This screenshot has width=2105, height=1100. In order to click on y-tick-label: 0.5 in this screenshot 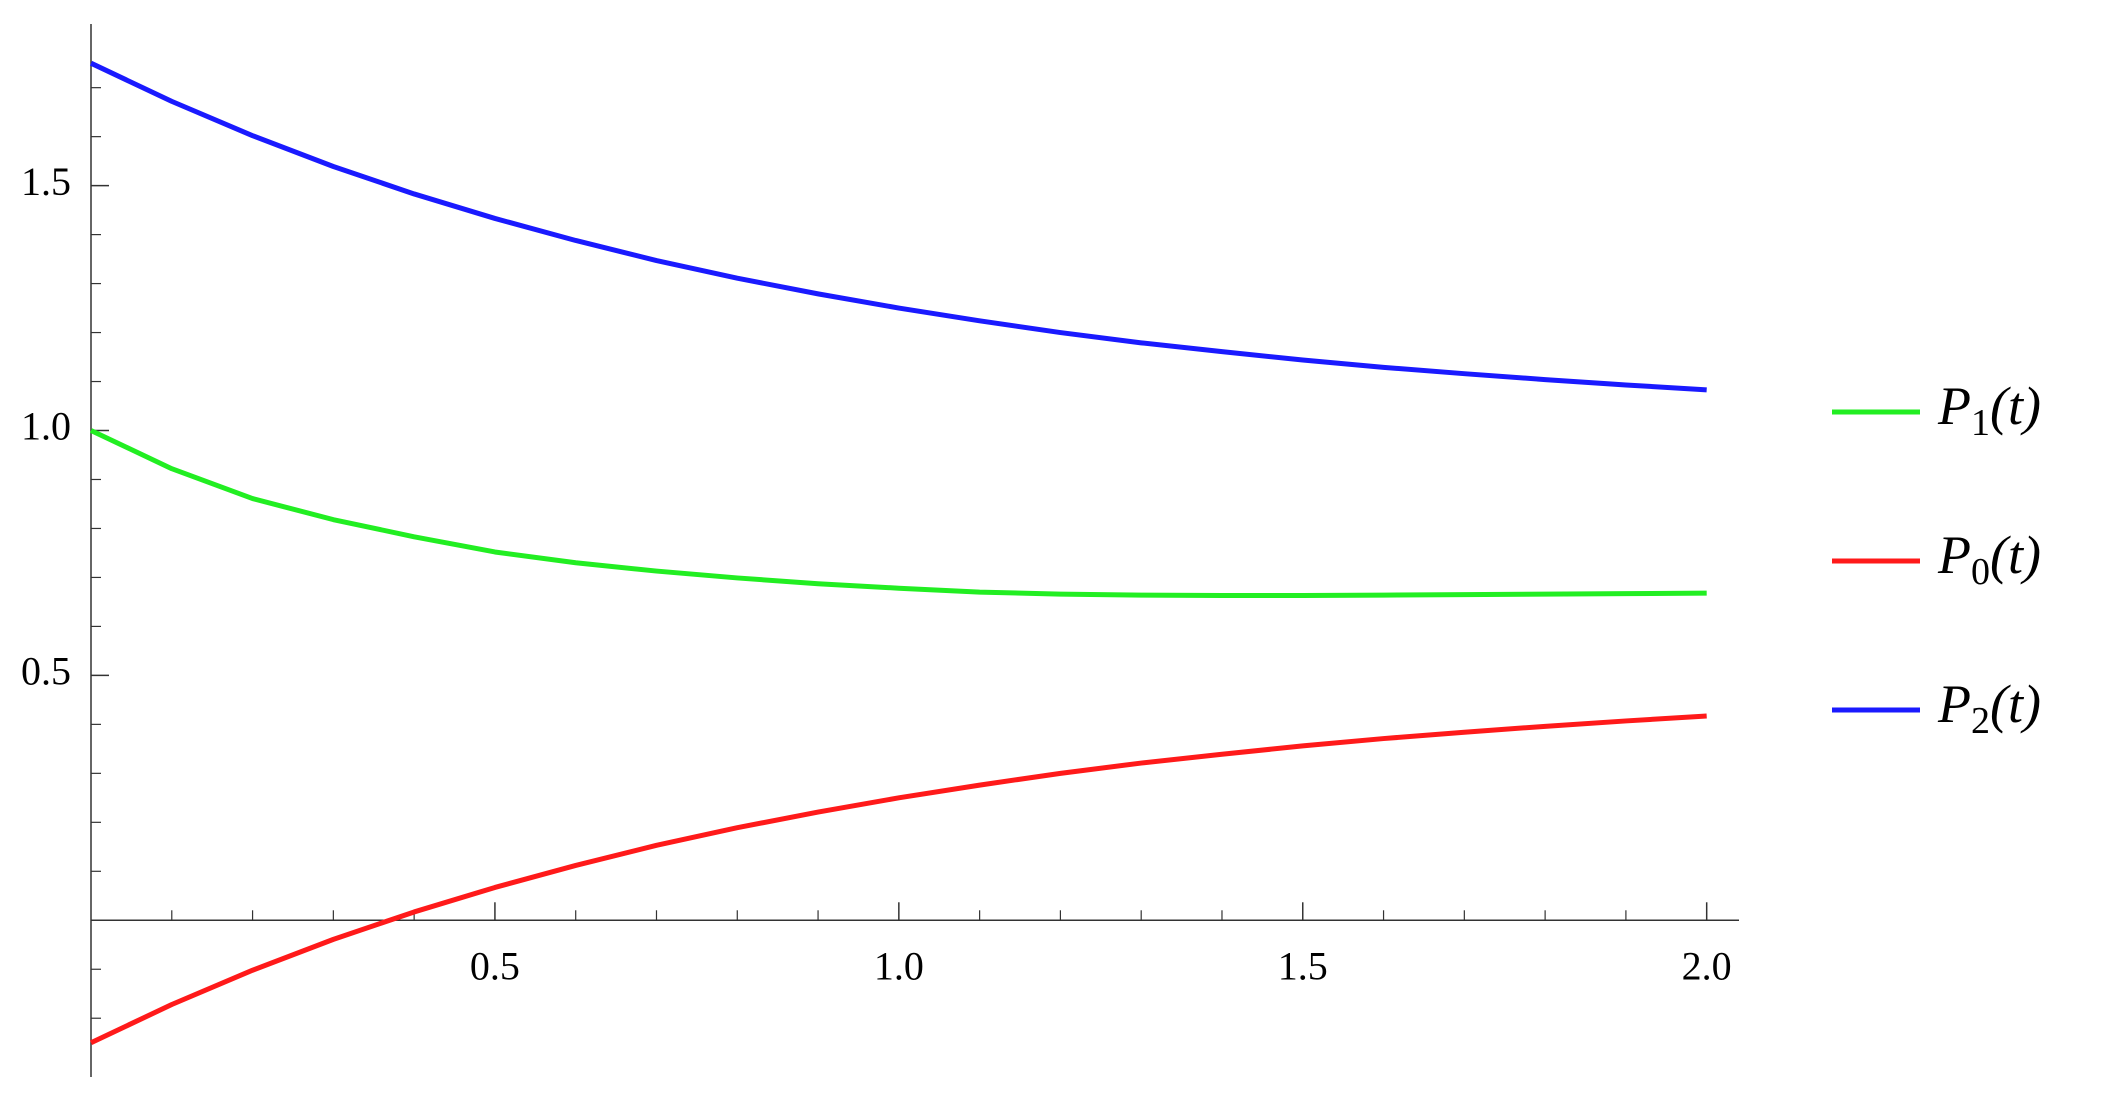, I will do `click(46, 671)`.